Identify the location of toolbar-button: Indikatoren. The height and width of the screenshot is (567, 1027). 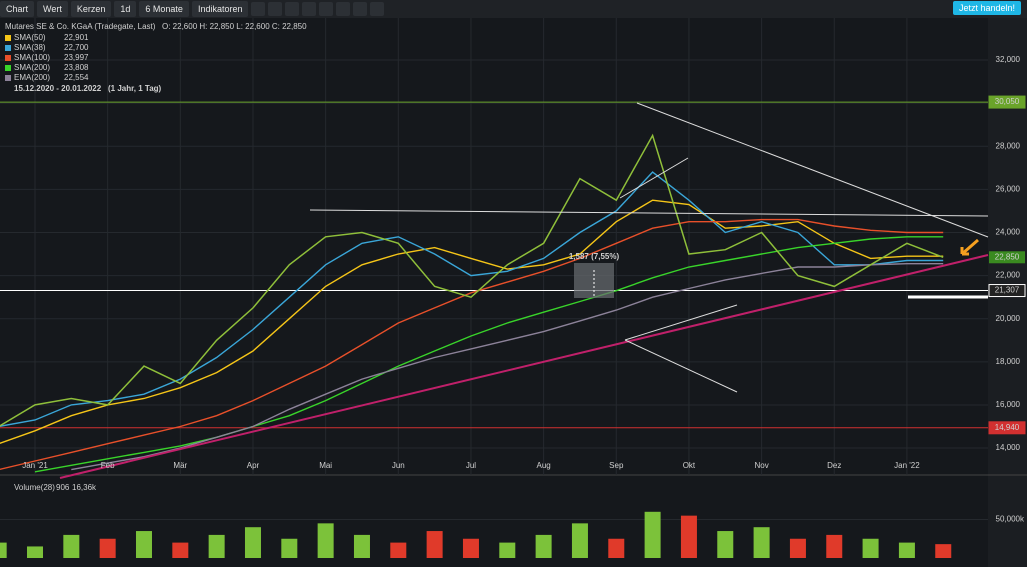
(220, 9).